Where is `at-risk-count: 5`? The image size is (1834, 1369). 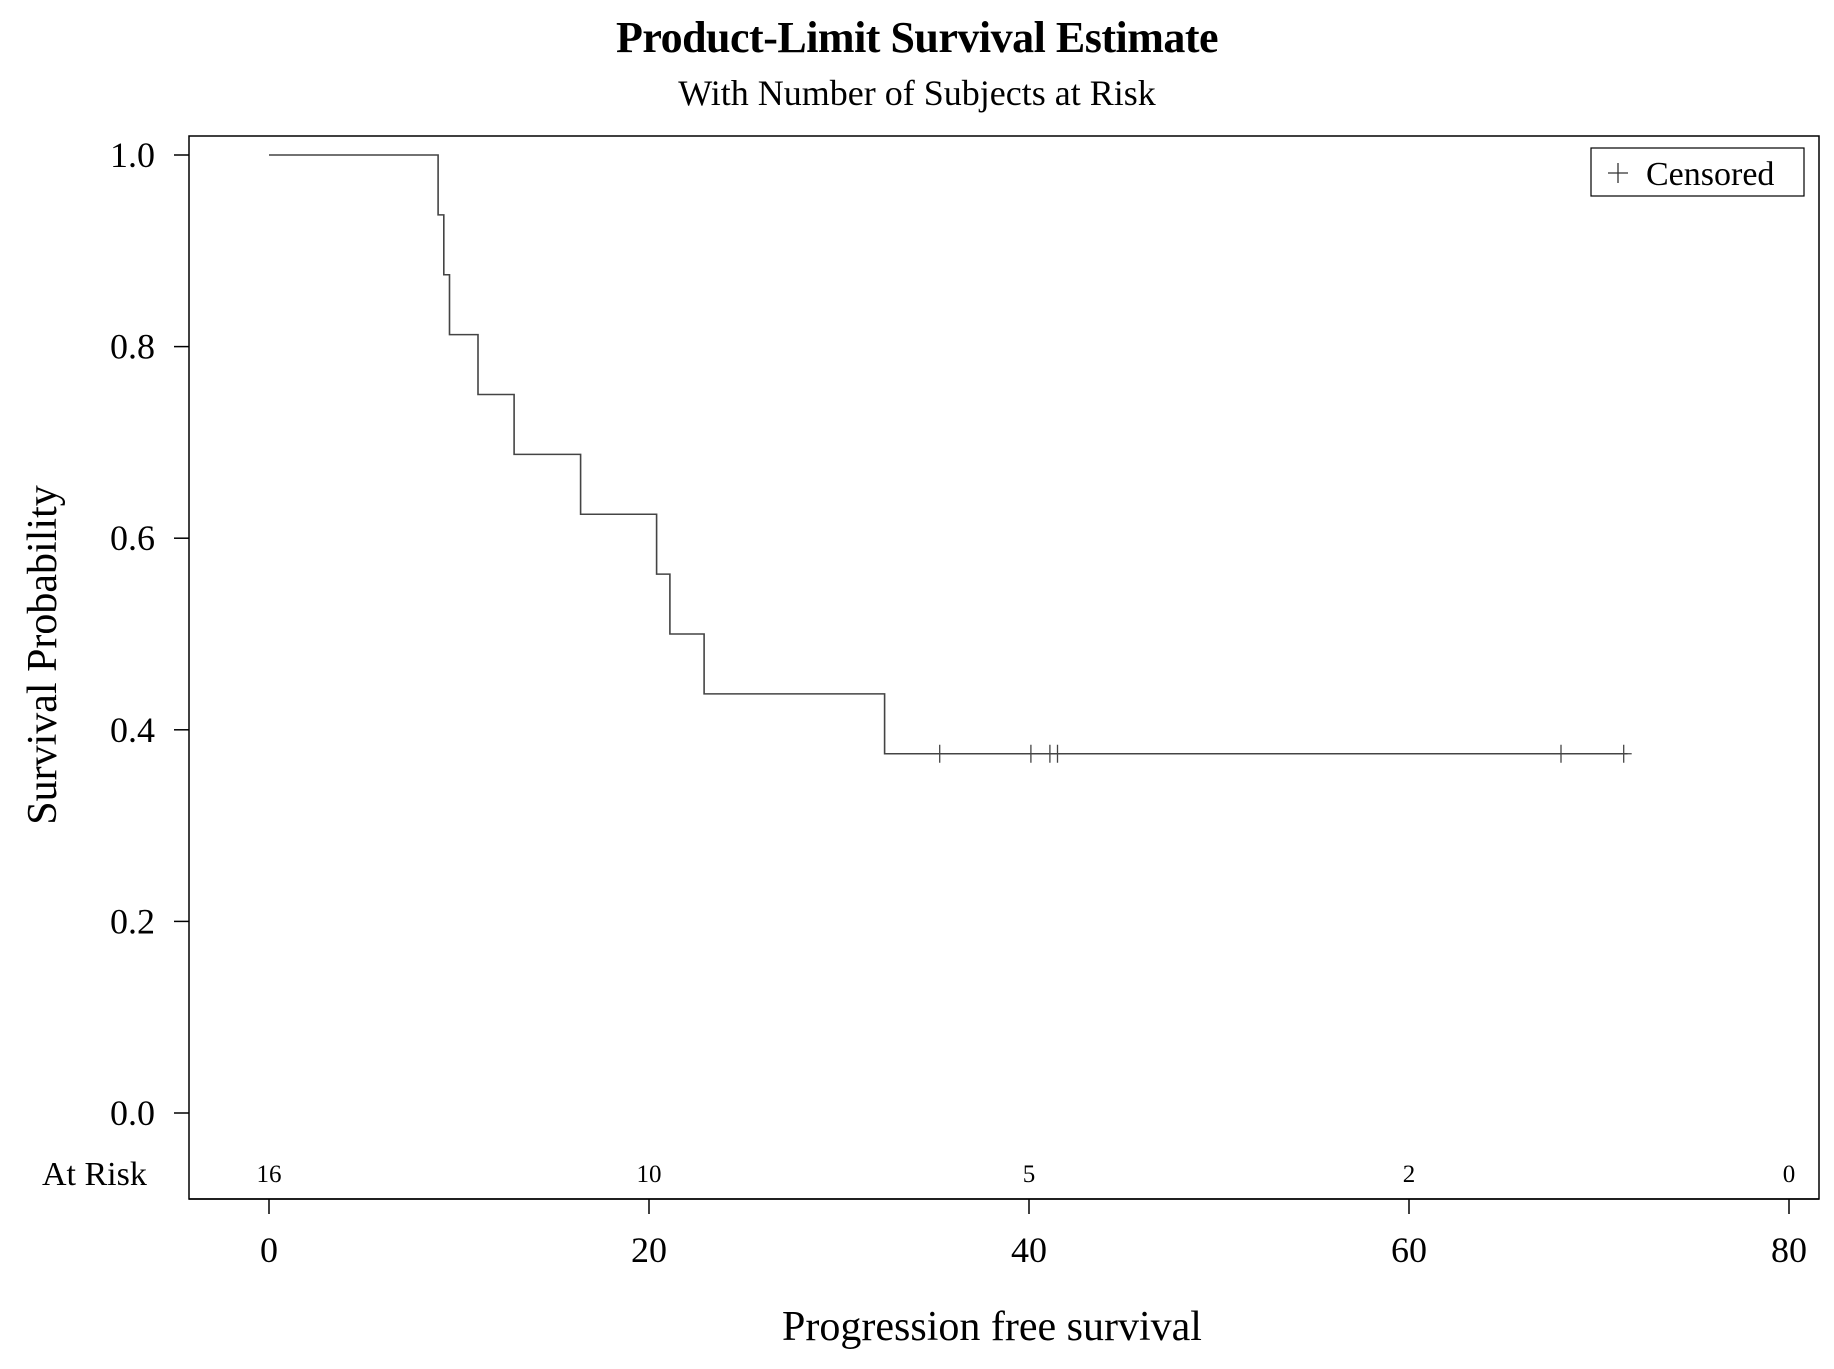
at-risk-count: 5 is located at coordinates (1029, 1174).